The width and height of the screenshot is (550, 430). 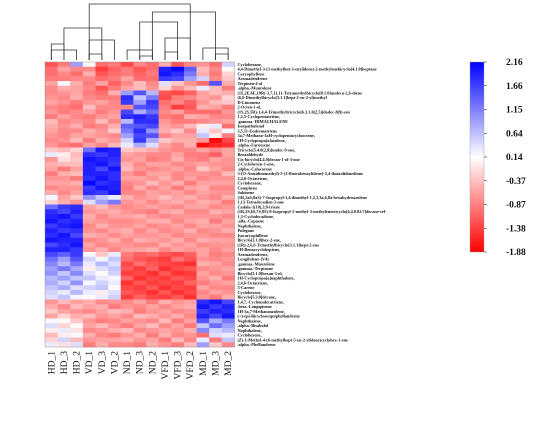 I want to click on row-label: Bicyclo[3.1.0]hexan-3-ol,, so click(x=259, y=273).